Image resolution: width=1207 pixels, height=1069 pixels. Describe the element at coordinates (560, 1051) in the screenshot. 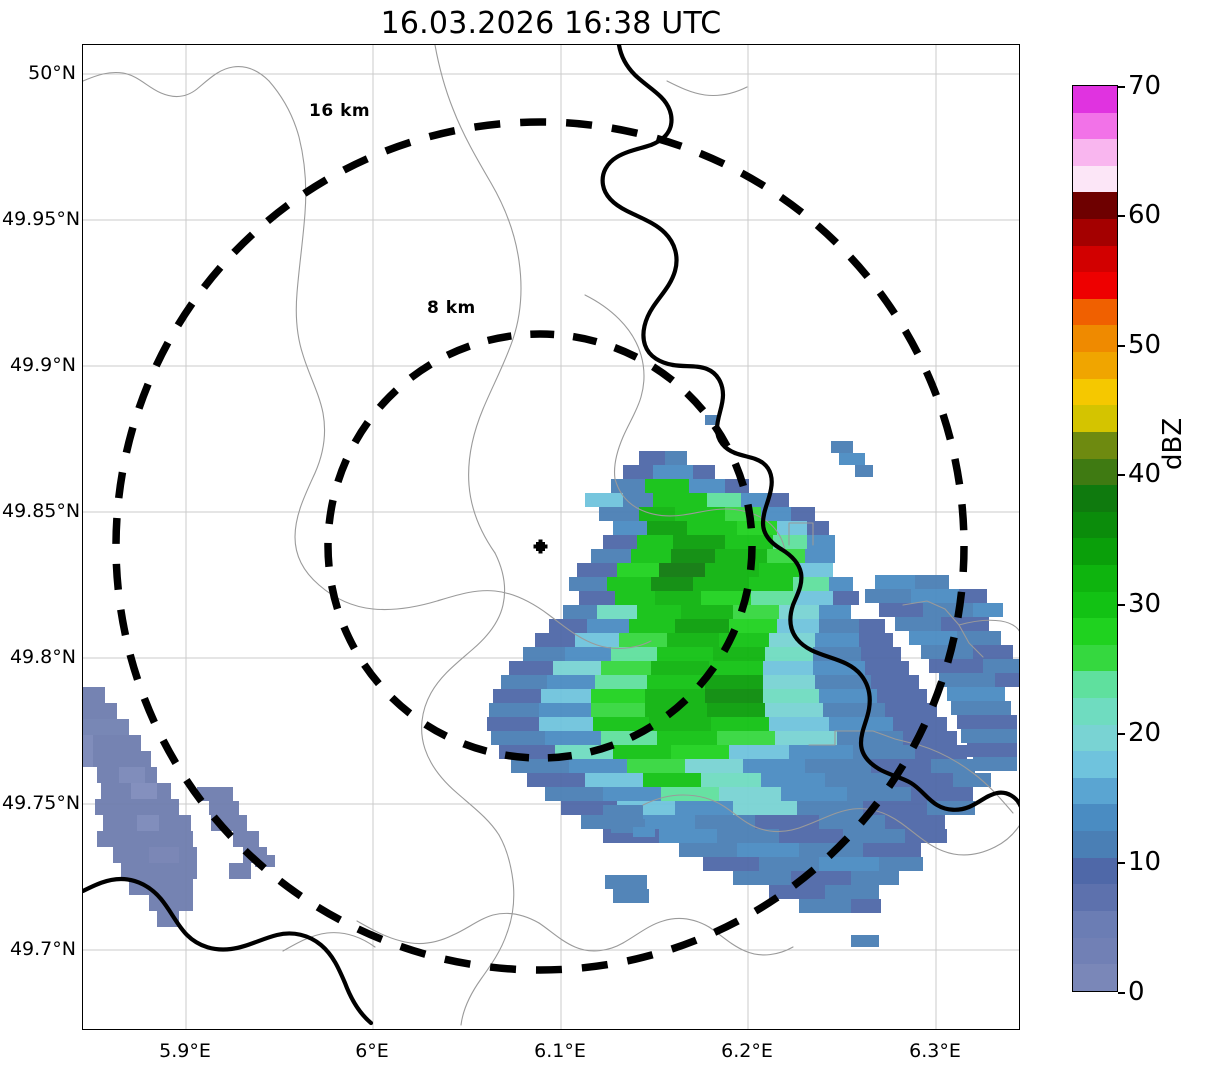

I see `x-tick-label-2: 6.1°E` at that location.